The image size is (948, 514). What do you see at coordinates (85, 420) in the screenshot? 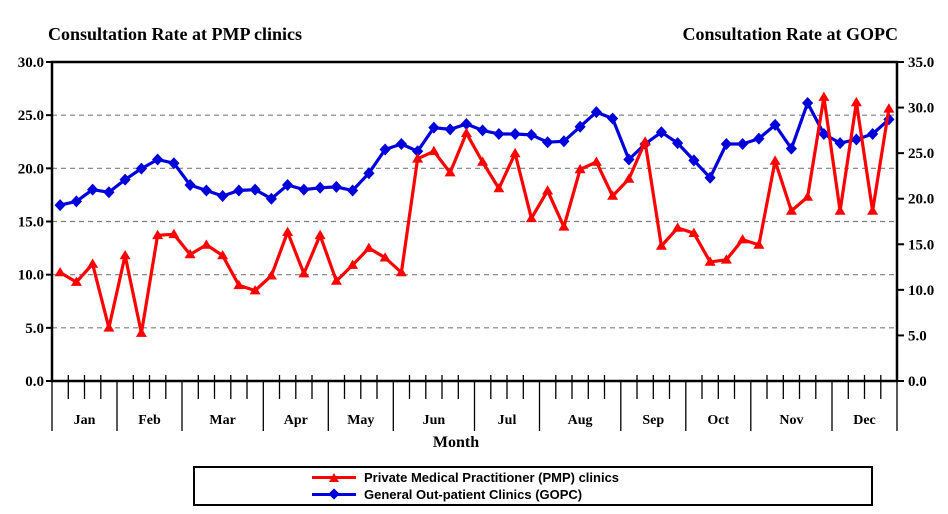
I see `svg-text: Jan` at bounding box center [85, 420].